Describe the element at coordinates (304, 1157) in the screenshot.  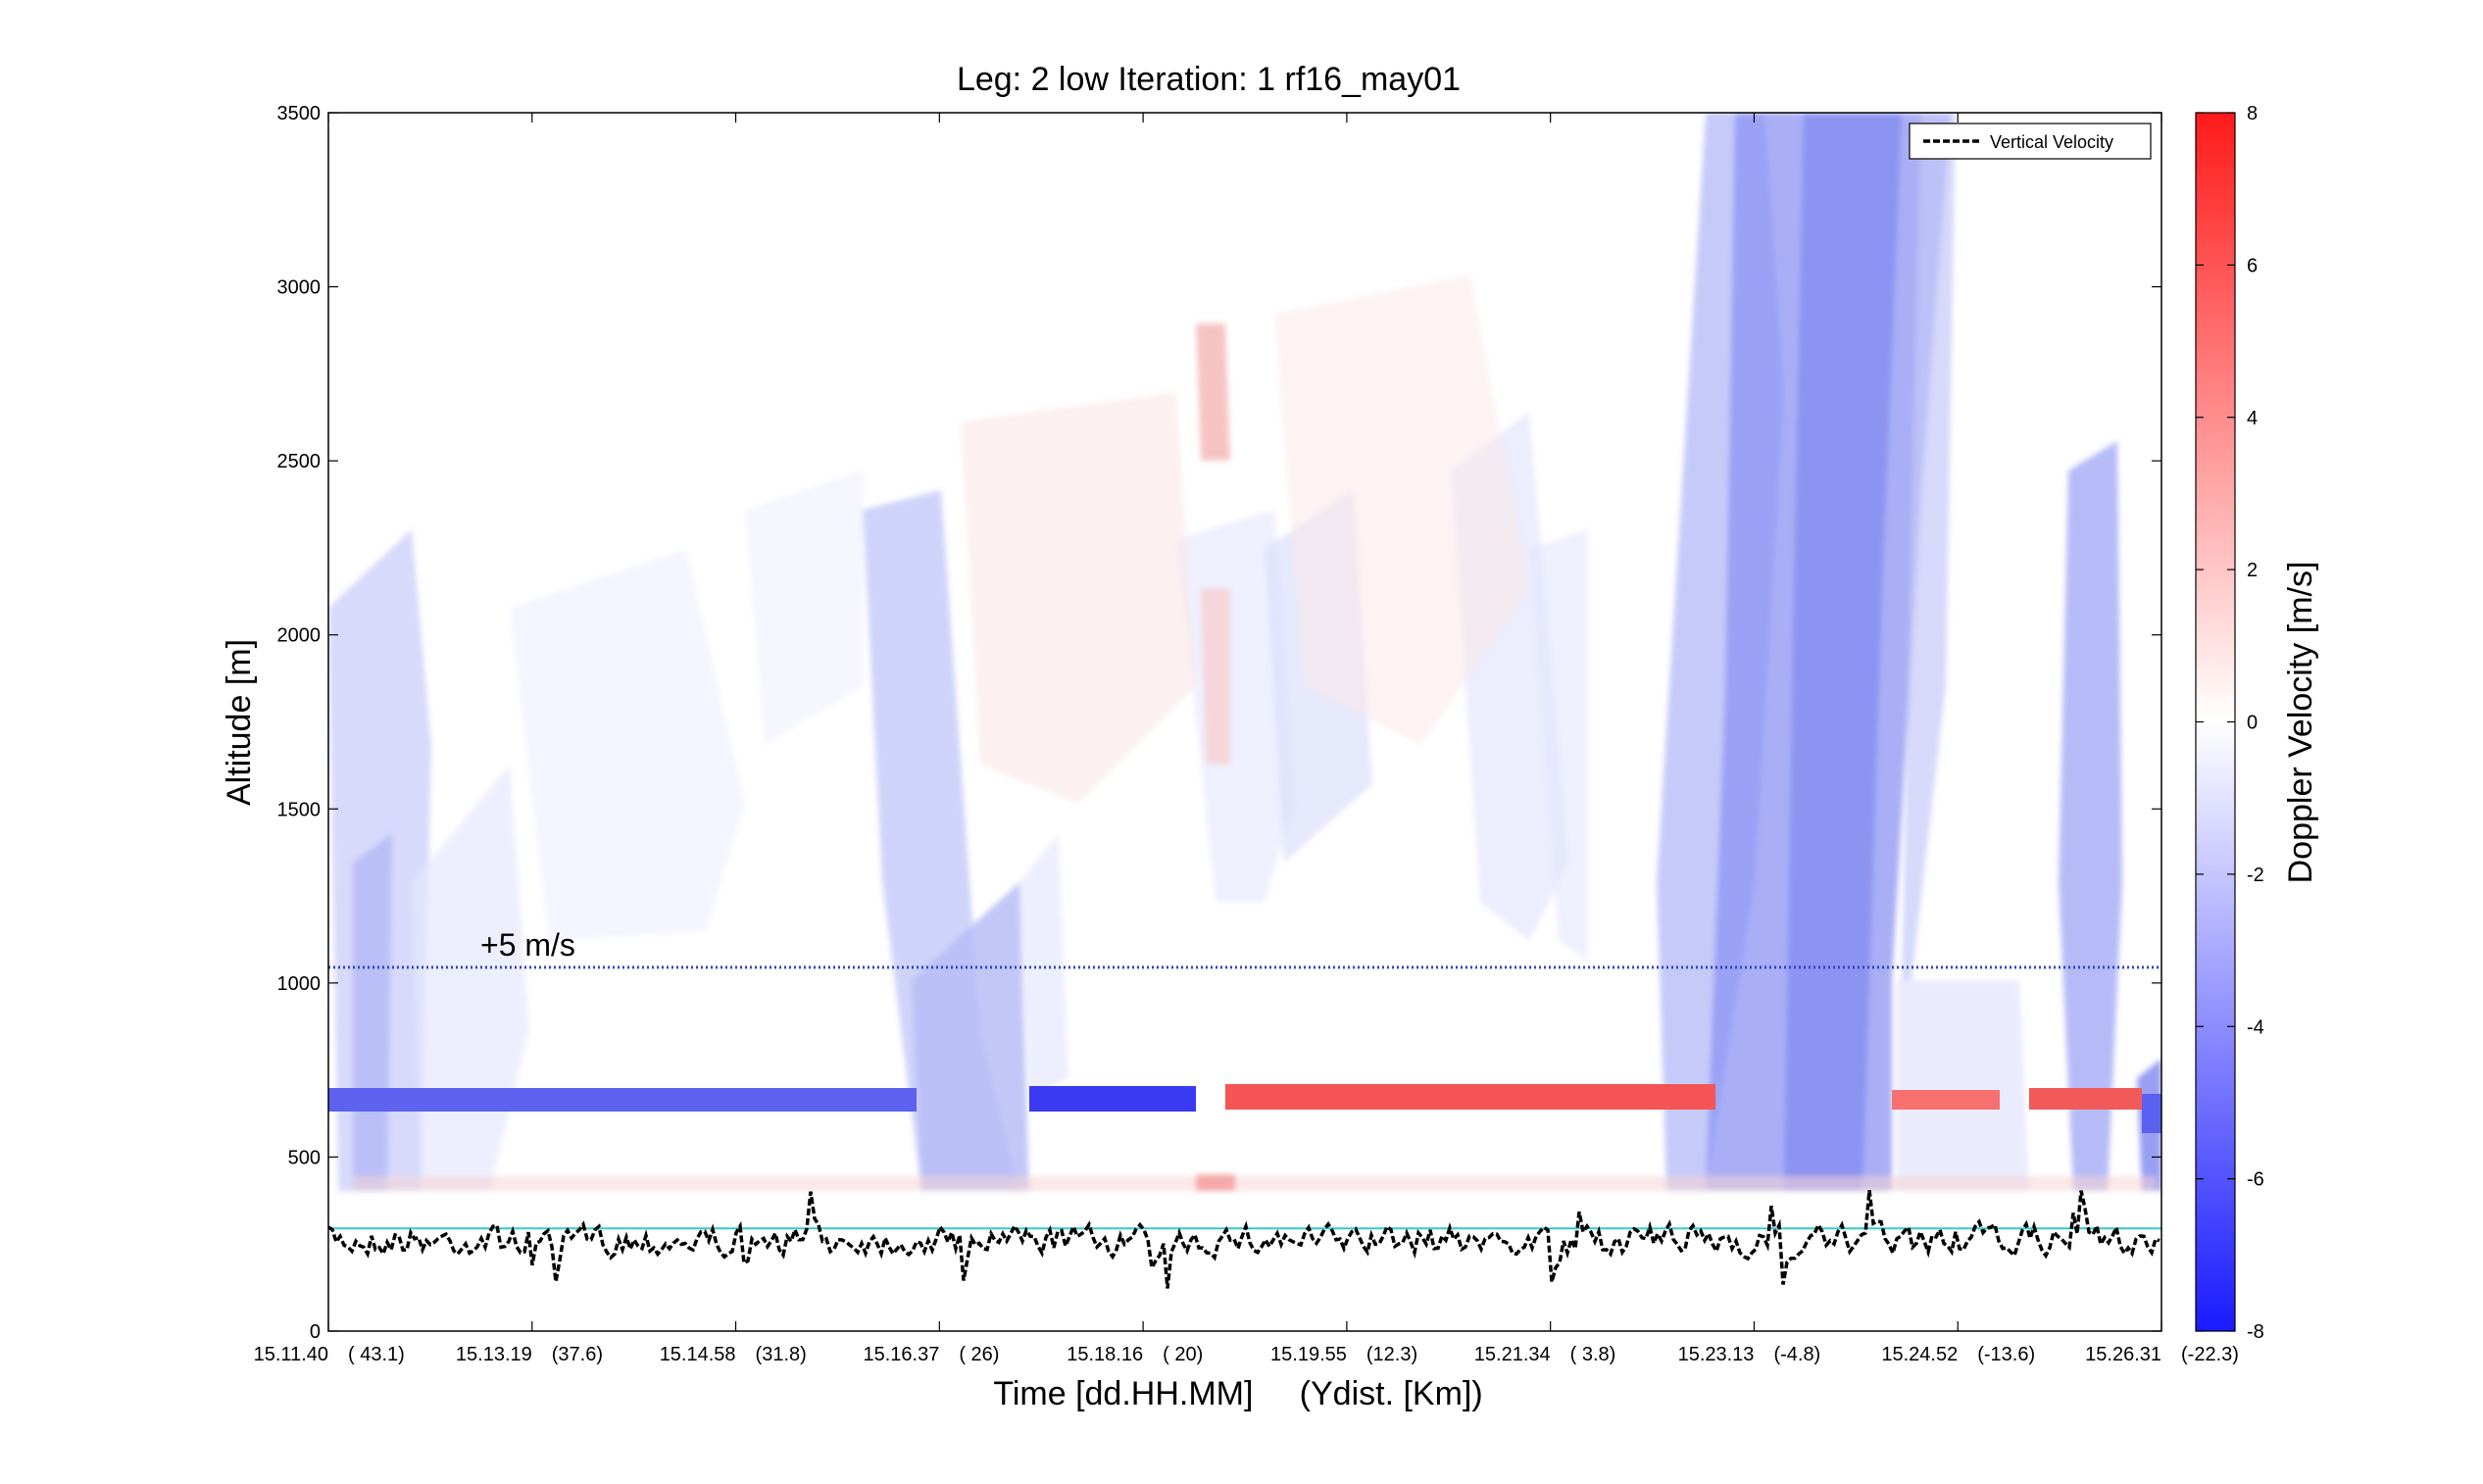
I see `y-tick-label: 500` at that location.